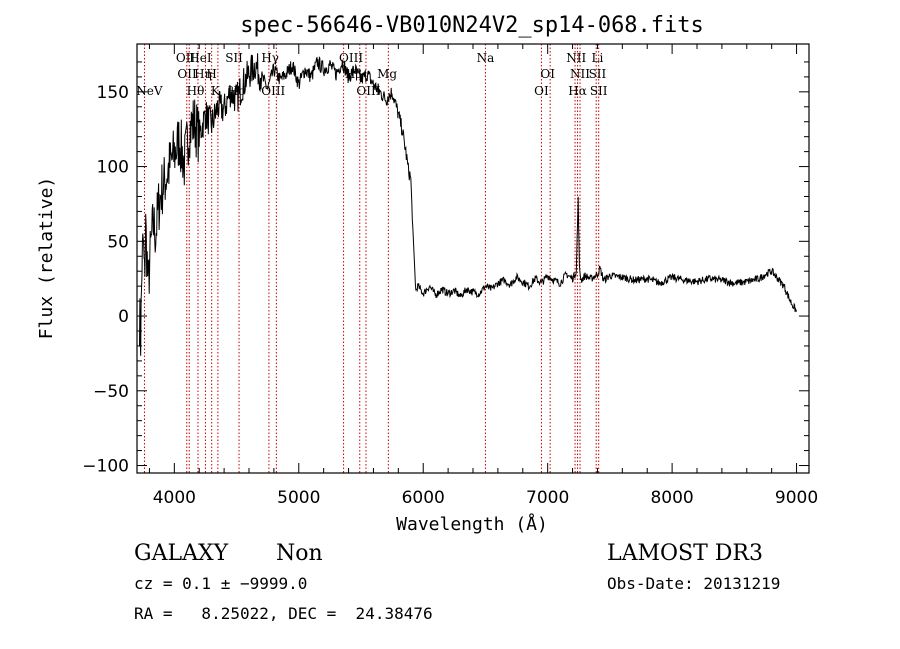 This screenshot has height=649, width=900. What do you see at coordinates (368, 91) in the screenshot?
I see `line-label-OIII-c: OIII` at bounding box center [368, 91].